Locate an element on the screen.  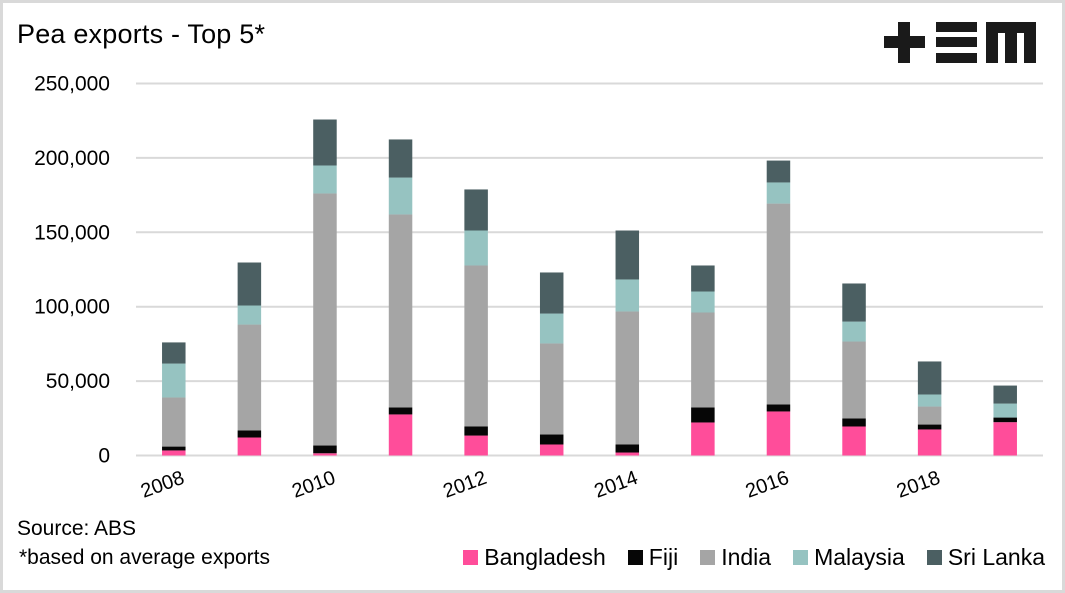
bar-segment-fiji-2008 is located at coordinates (174, 448).